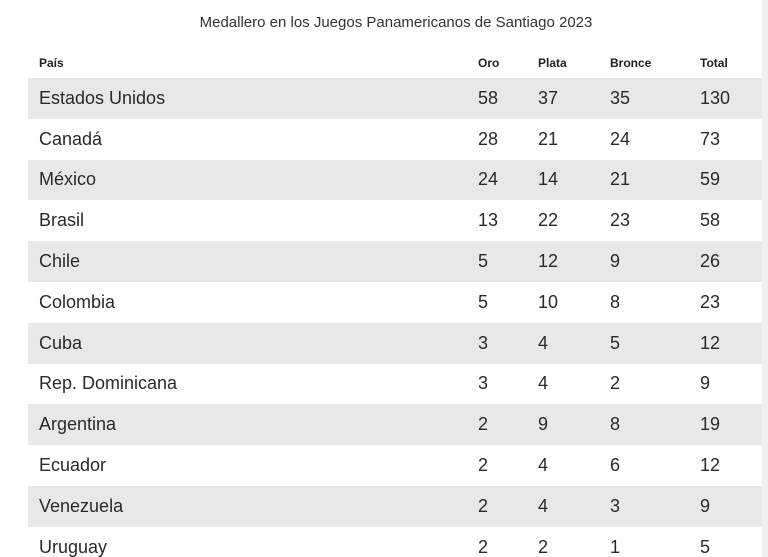 Image resolution: width=768 pixels, height=557 pixels. Describe the element at coordinates (705, 546) in the screenshot. I see `cell-total: 5` at that location.